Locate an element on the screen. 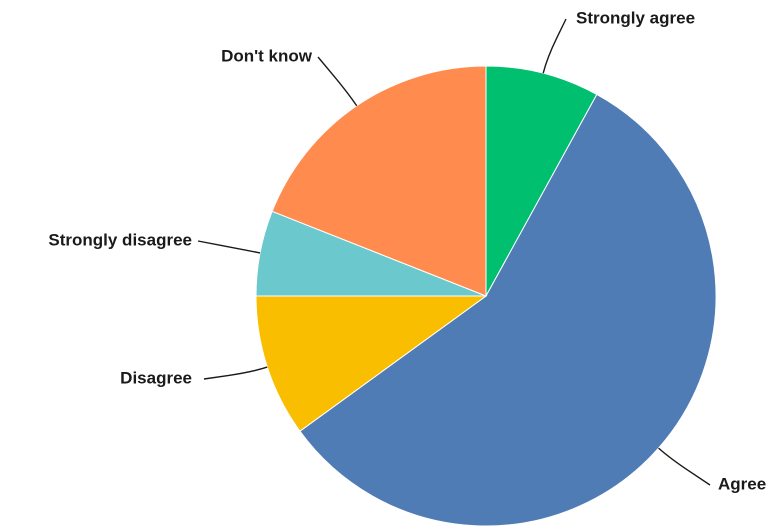 The width and height of the screenshot is (778, 527). leader-line-agree is located at coordinates (684, 466).